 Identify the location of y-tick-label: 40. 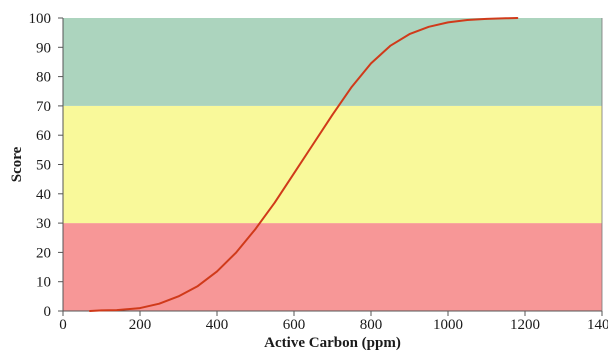
(43, 195).